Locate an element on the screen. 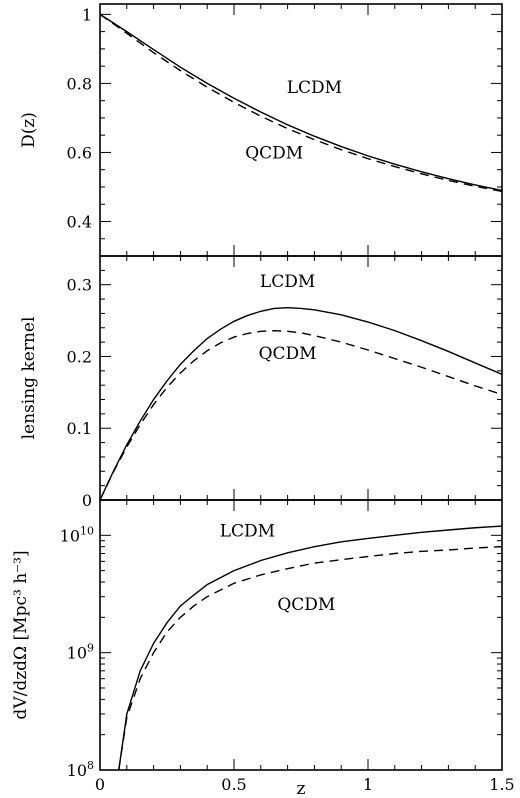 Image resolution: width=520 pixels, height=798 pixels. x-tick-label: 1.5 is located at coordinates (501, 784).